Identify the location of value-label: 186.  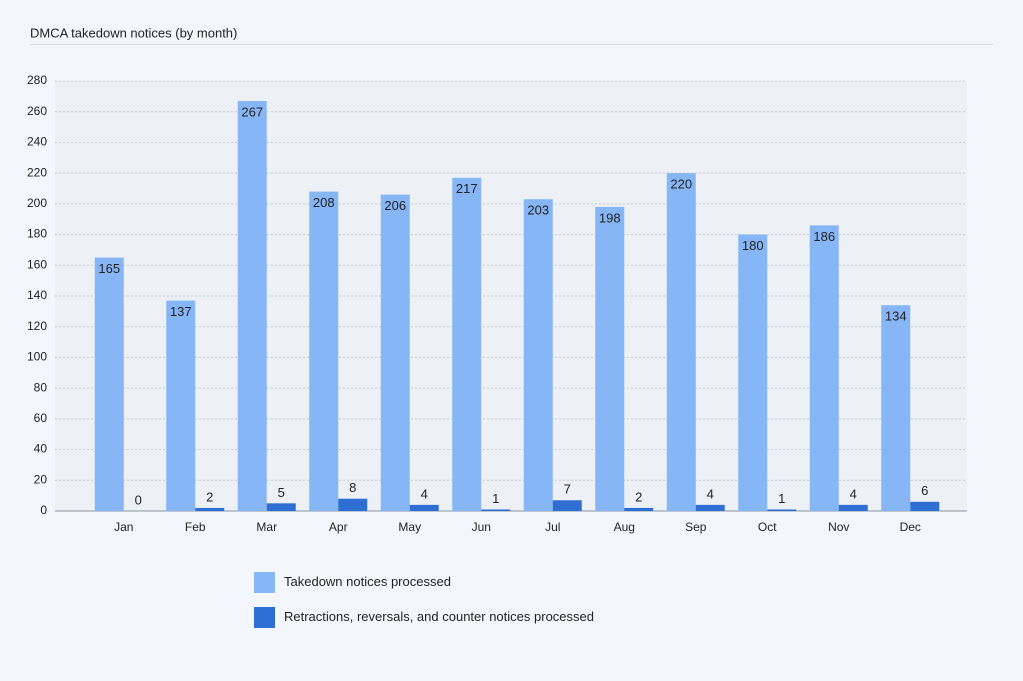
(824, 236).